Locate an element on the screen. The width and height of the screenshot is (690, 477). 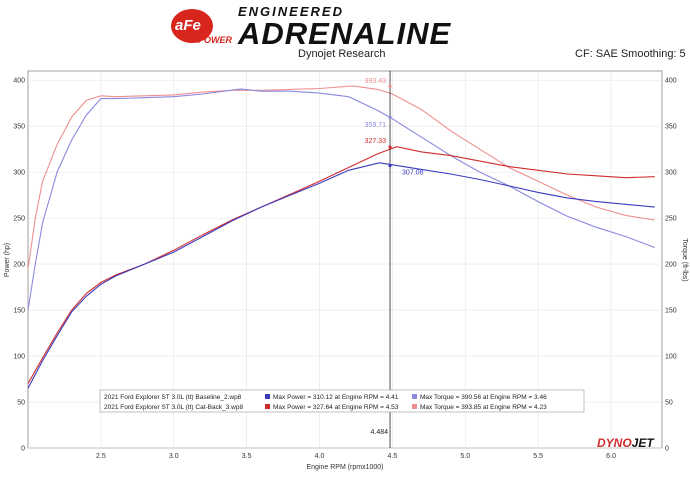
afe-logo: aFe POWER is located at coordinates (203, 29).